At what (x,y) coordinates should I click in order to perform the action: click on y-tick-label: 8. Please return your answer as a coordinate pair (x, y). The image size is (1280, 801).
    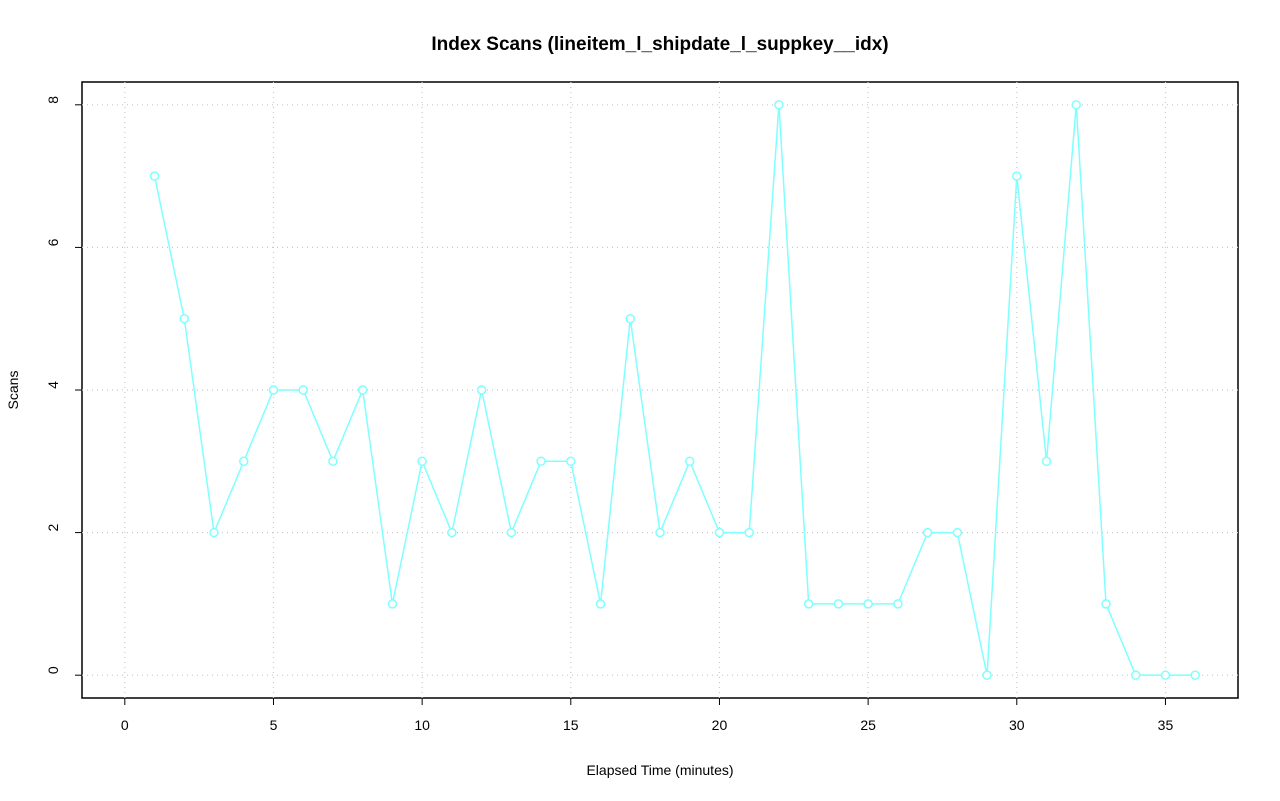
    Looking at the image, I should click on (53, 100).